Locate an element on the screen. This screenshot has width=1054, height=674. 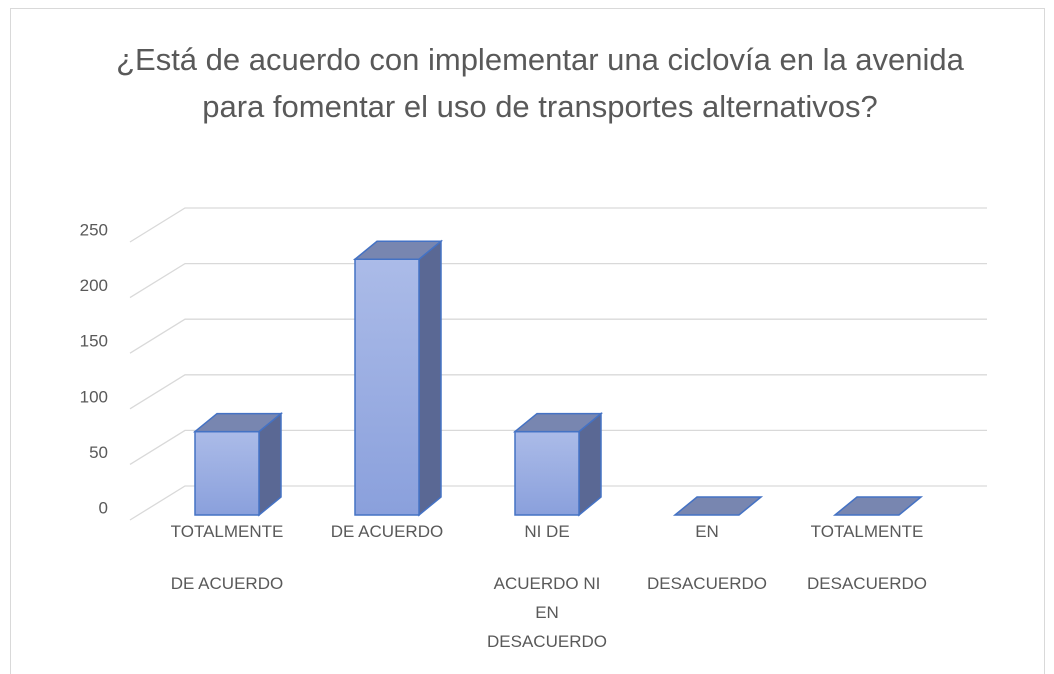
x-tick-label: EN DESACUERDO is located at coordinates (707, 557).